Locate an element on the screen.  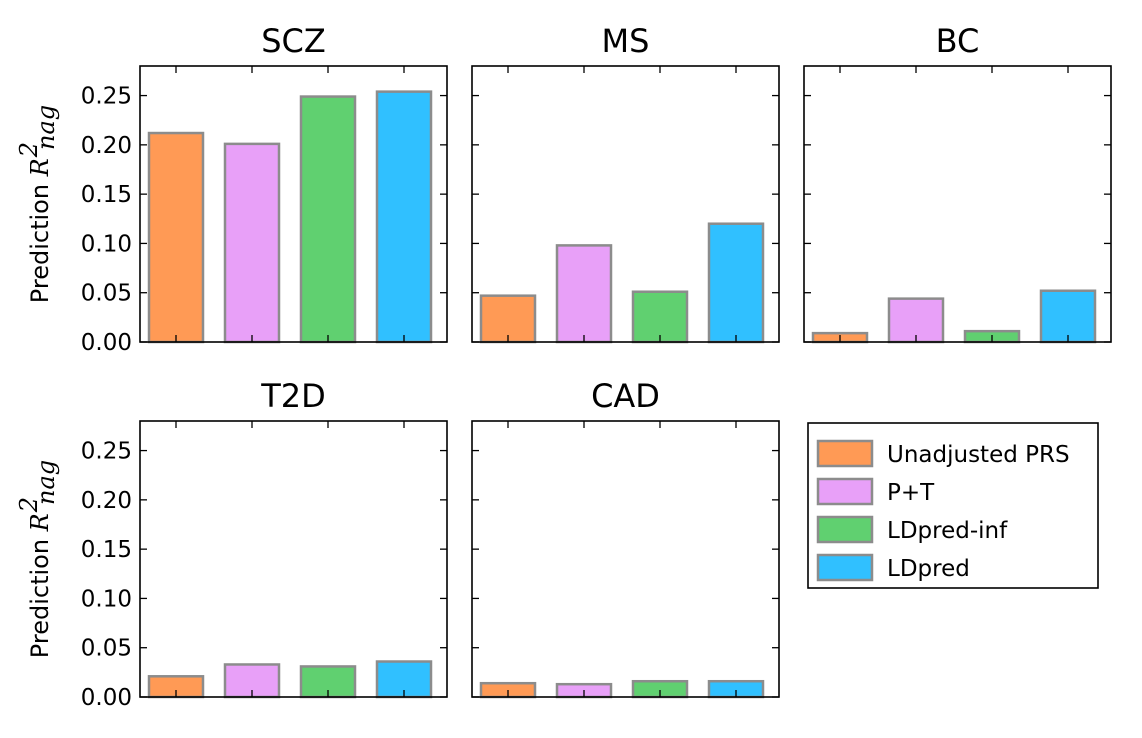
legend: Unadjusted PRS P+T LDpred-inf LDpred is located at coordinates (953, 505).